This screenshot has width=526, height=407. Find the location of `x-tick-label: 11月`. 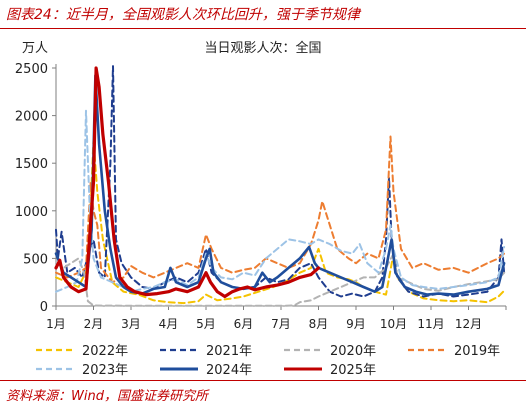

x-tick-label: 11月 is located at coordinates (430, 324).